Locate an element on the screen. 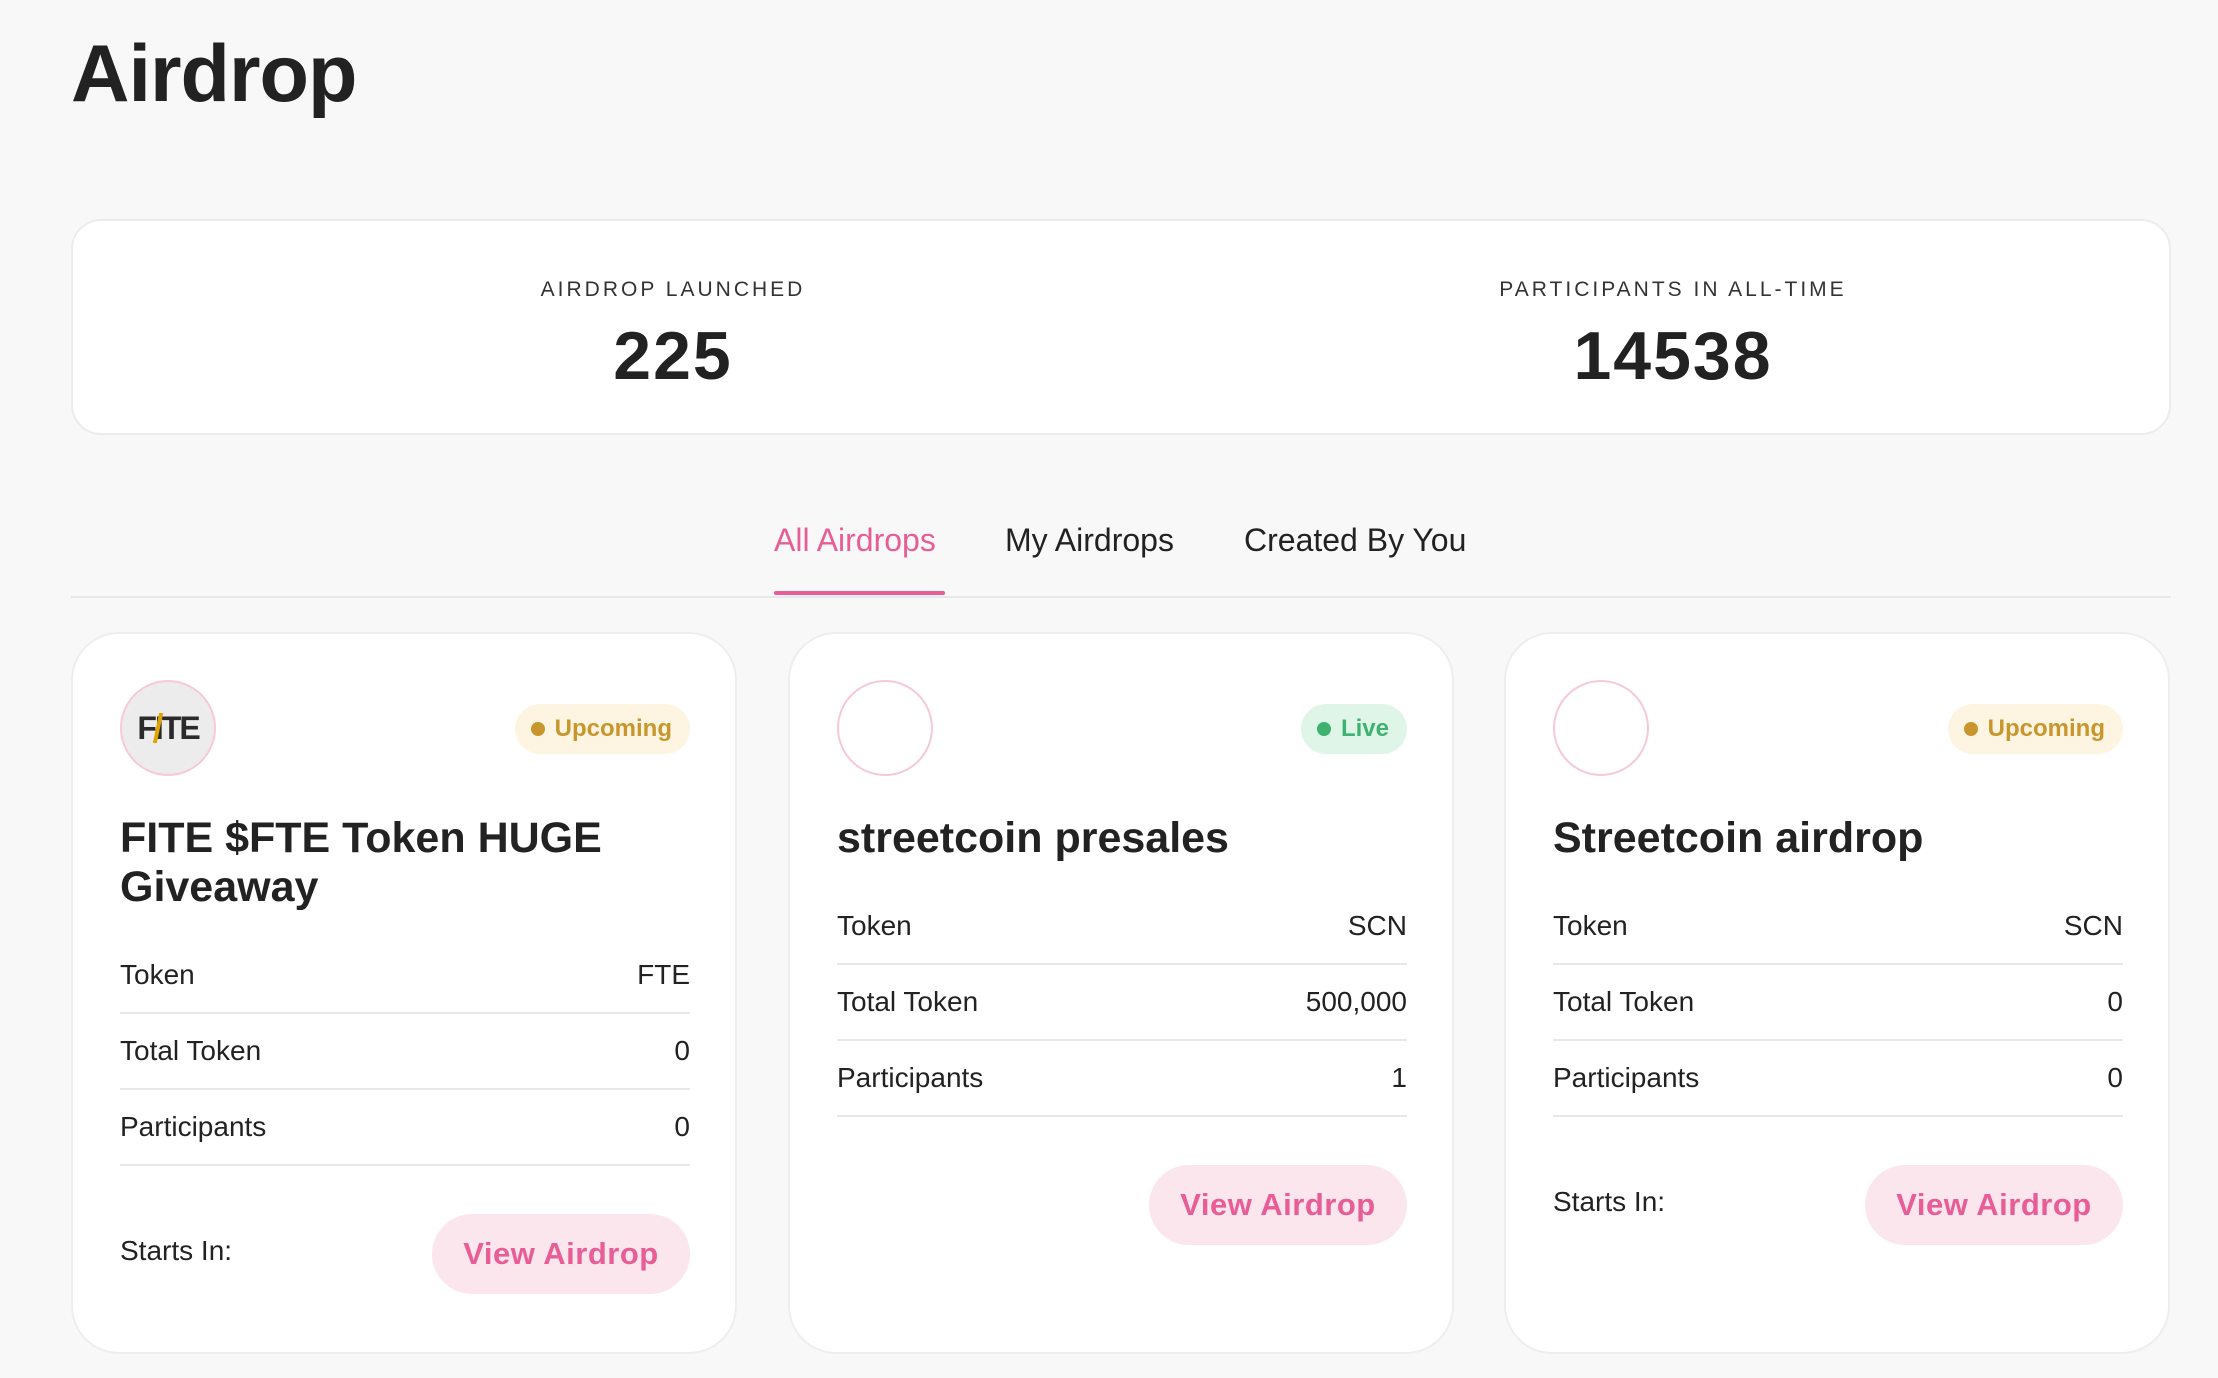 This screenshot has height=1378, width=2218. tab-all-airdrops: All Airdrops is located at coordinates (855, 540).